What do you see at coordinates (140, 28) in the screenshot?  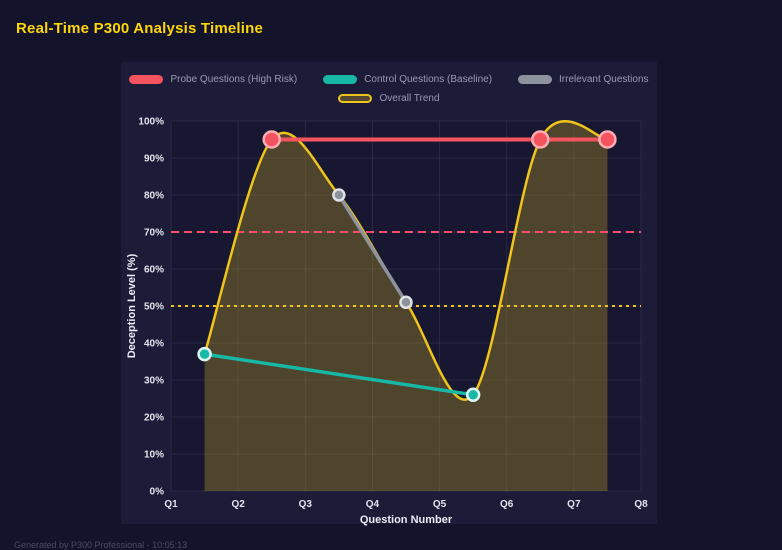 I see `page-title: Real-Time P300 Analysis Timeline` at bounding box center [140, 28].